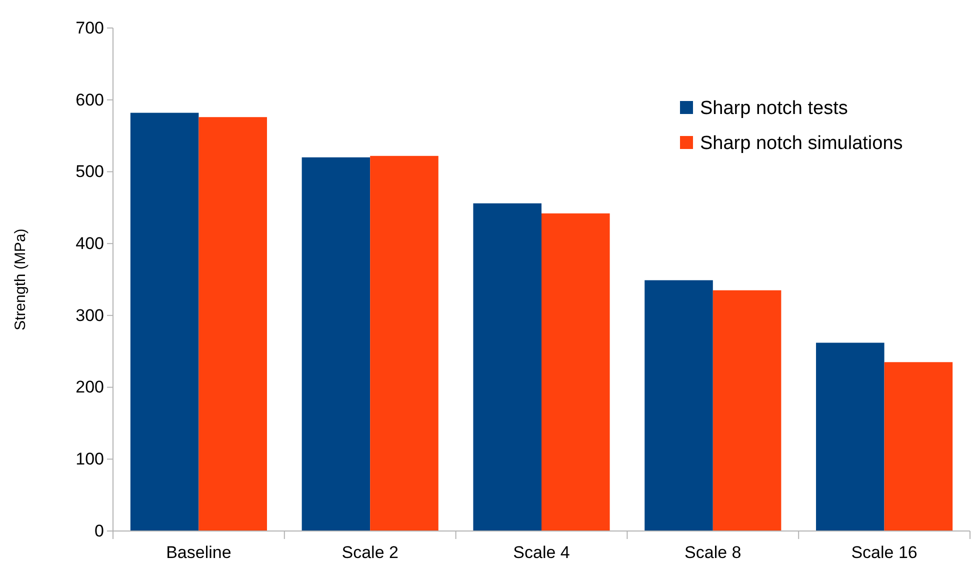 This screenshot has height=567, width=973. I want to click on y-tick-label: 600, so click(90, 100).